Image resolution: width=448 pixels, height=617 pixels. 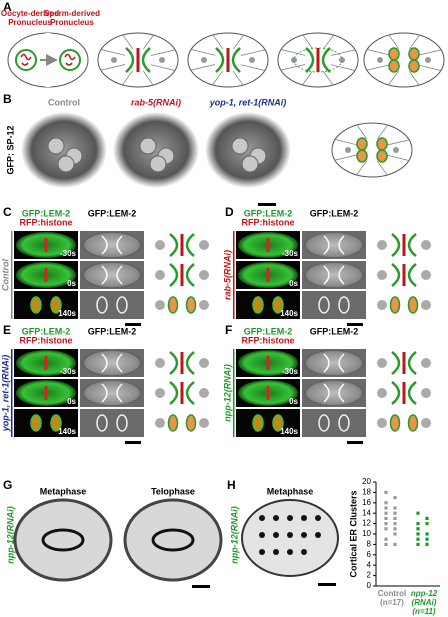 I want to click on chromatin, so click(x=70, y=59).